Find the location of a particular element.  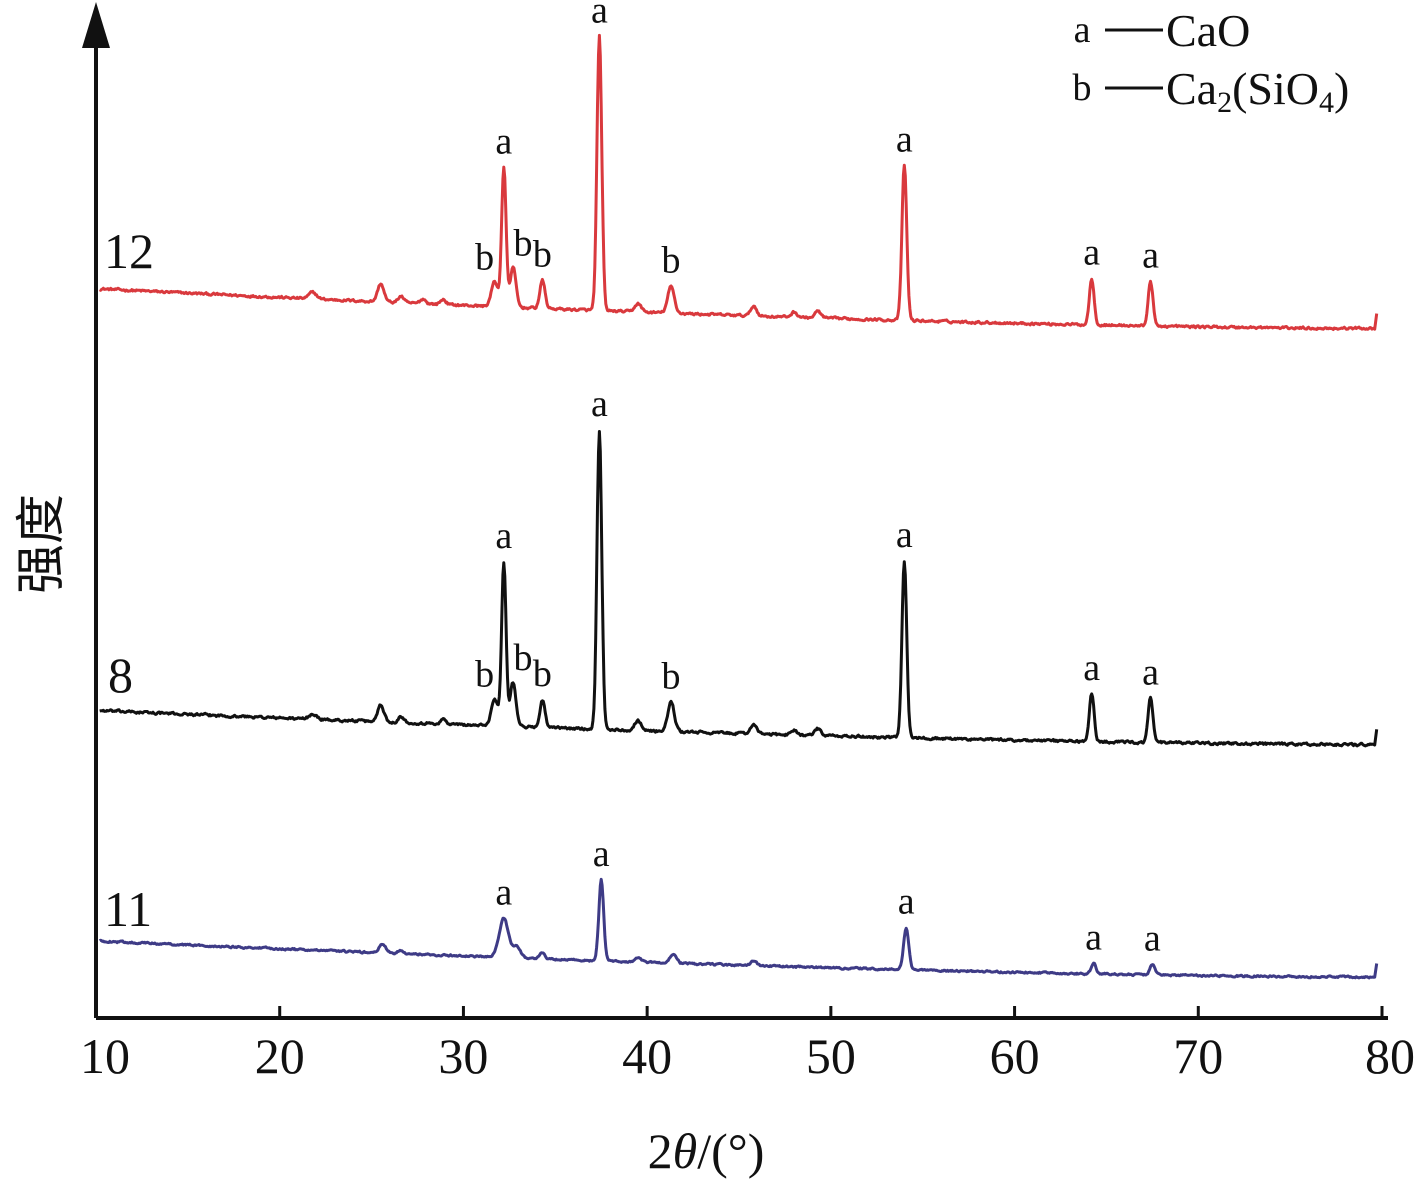

x-tick-label: 10 is located at coordinates (105, 1056).